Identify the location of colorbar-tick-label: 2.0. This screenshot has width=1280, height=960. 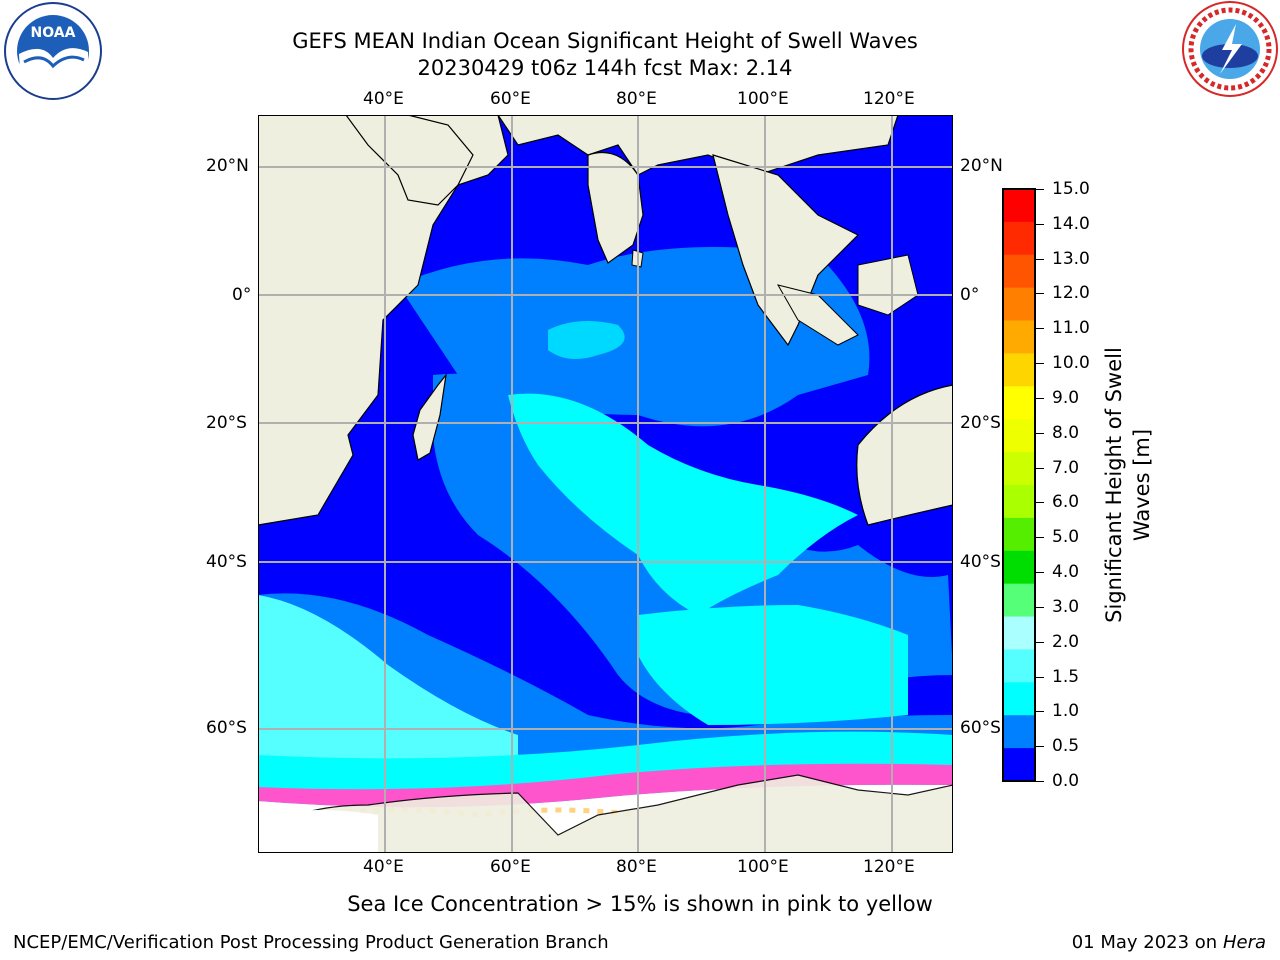
(1066, 641).